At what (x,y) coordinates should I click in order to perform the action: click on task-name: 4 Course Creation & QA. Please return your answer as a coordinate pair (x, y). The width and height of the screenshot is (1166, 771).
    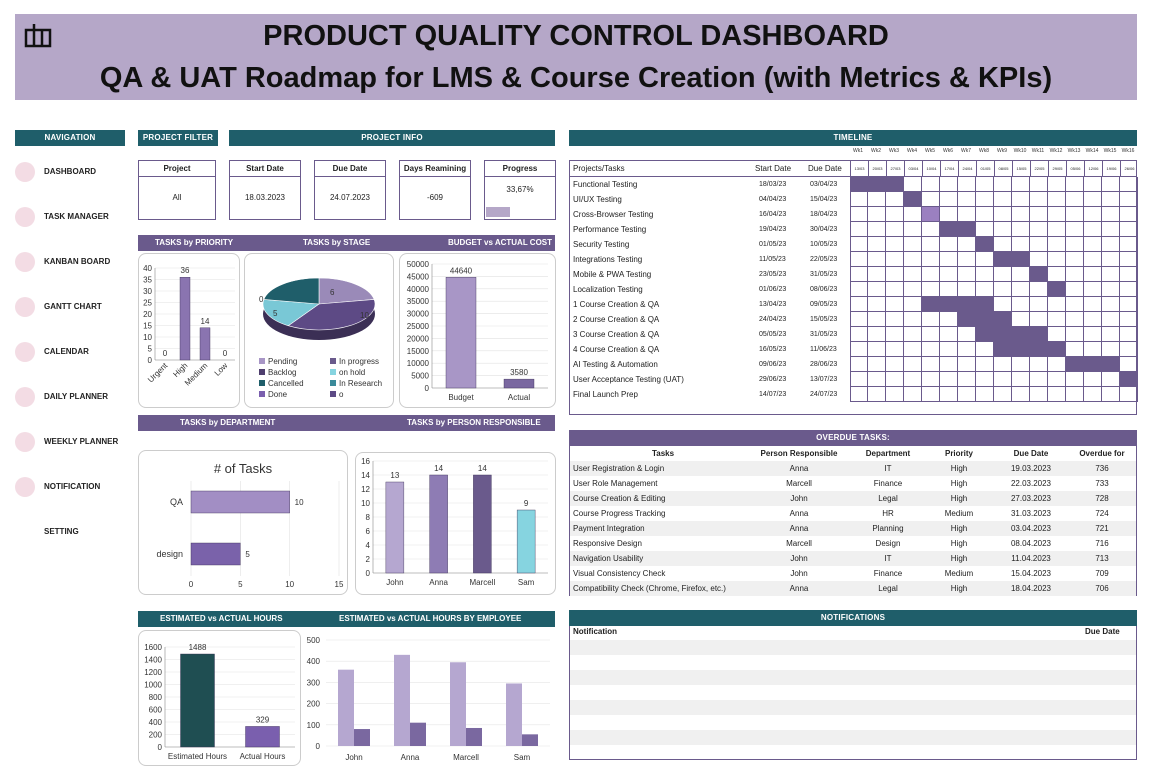
    Looking at the image, I should click on (616, 349).